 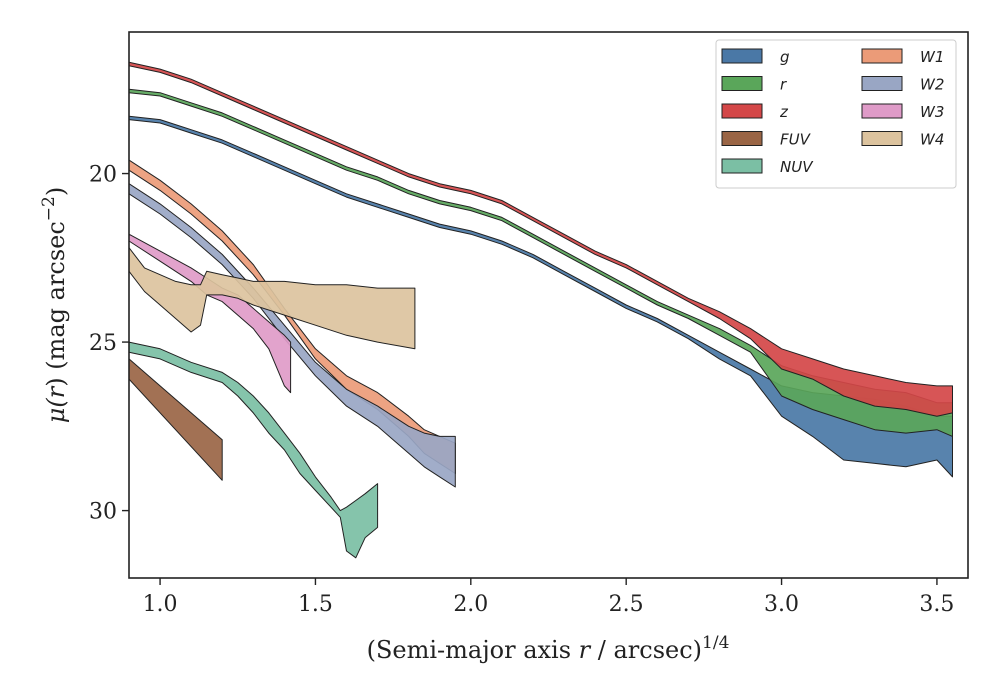 What do you see at coordinates (882, 56) in the screenshot?
I see `legend-swatch-w1` at bounding box center [882, 56].